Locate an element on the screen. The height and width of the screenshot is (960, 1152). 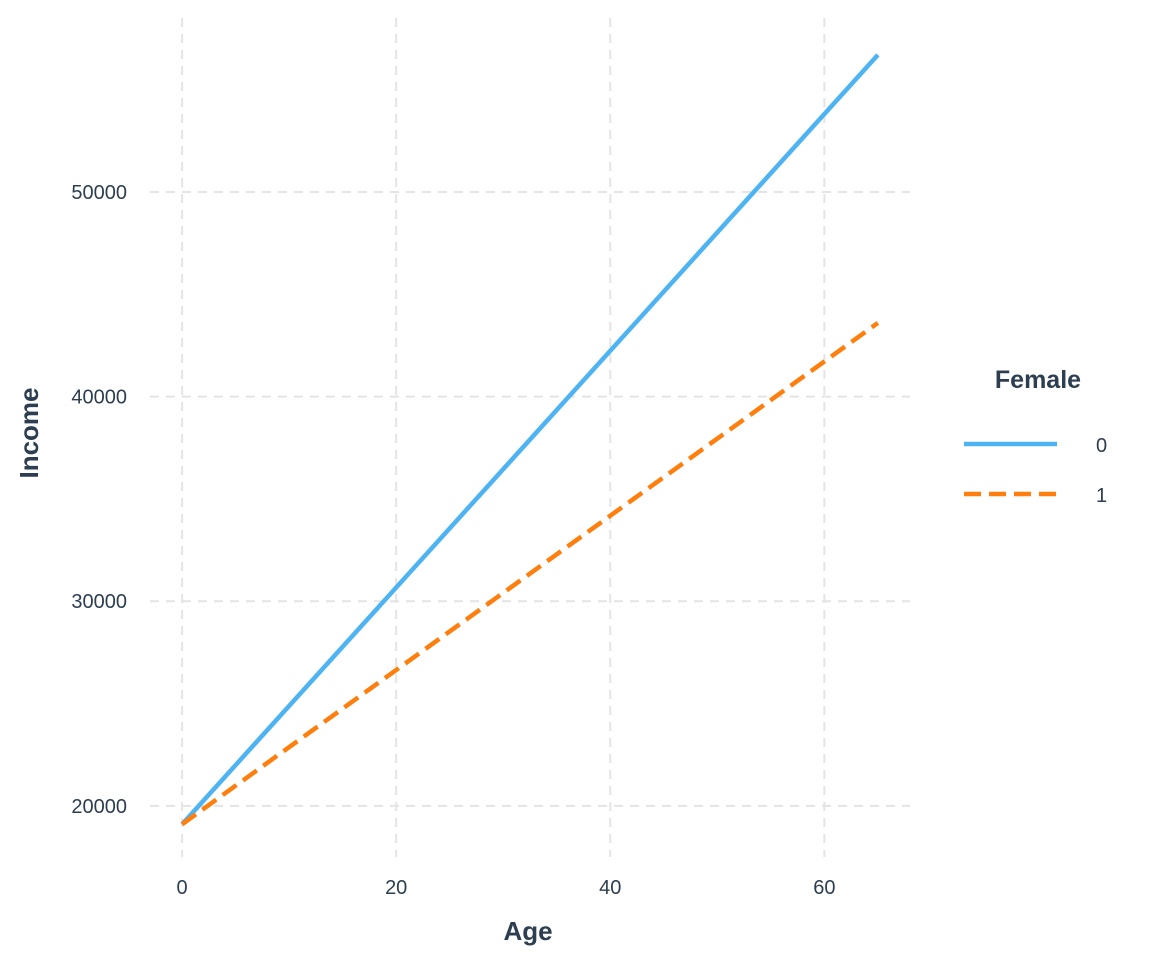
y-tick-label: 50000 is located at coordinates (99, 193).